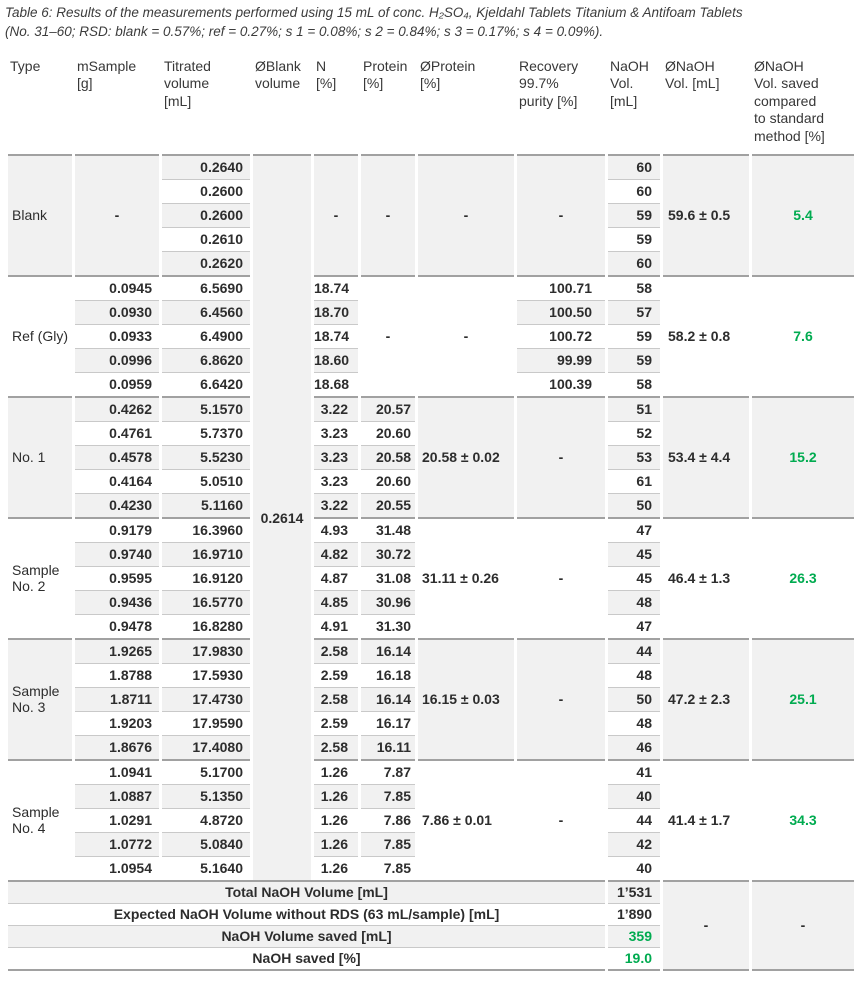 This screenshot has width=862, height=999. Describe the element at coordinates (306, 891) in the screenshot. I see `footer-label: Total NaOH Volume [mL]` at that location.